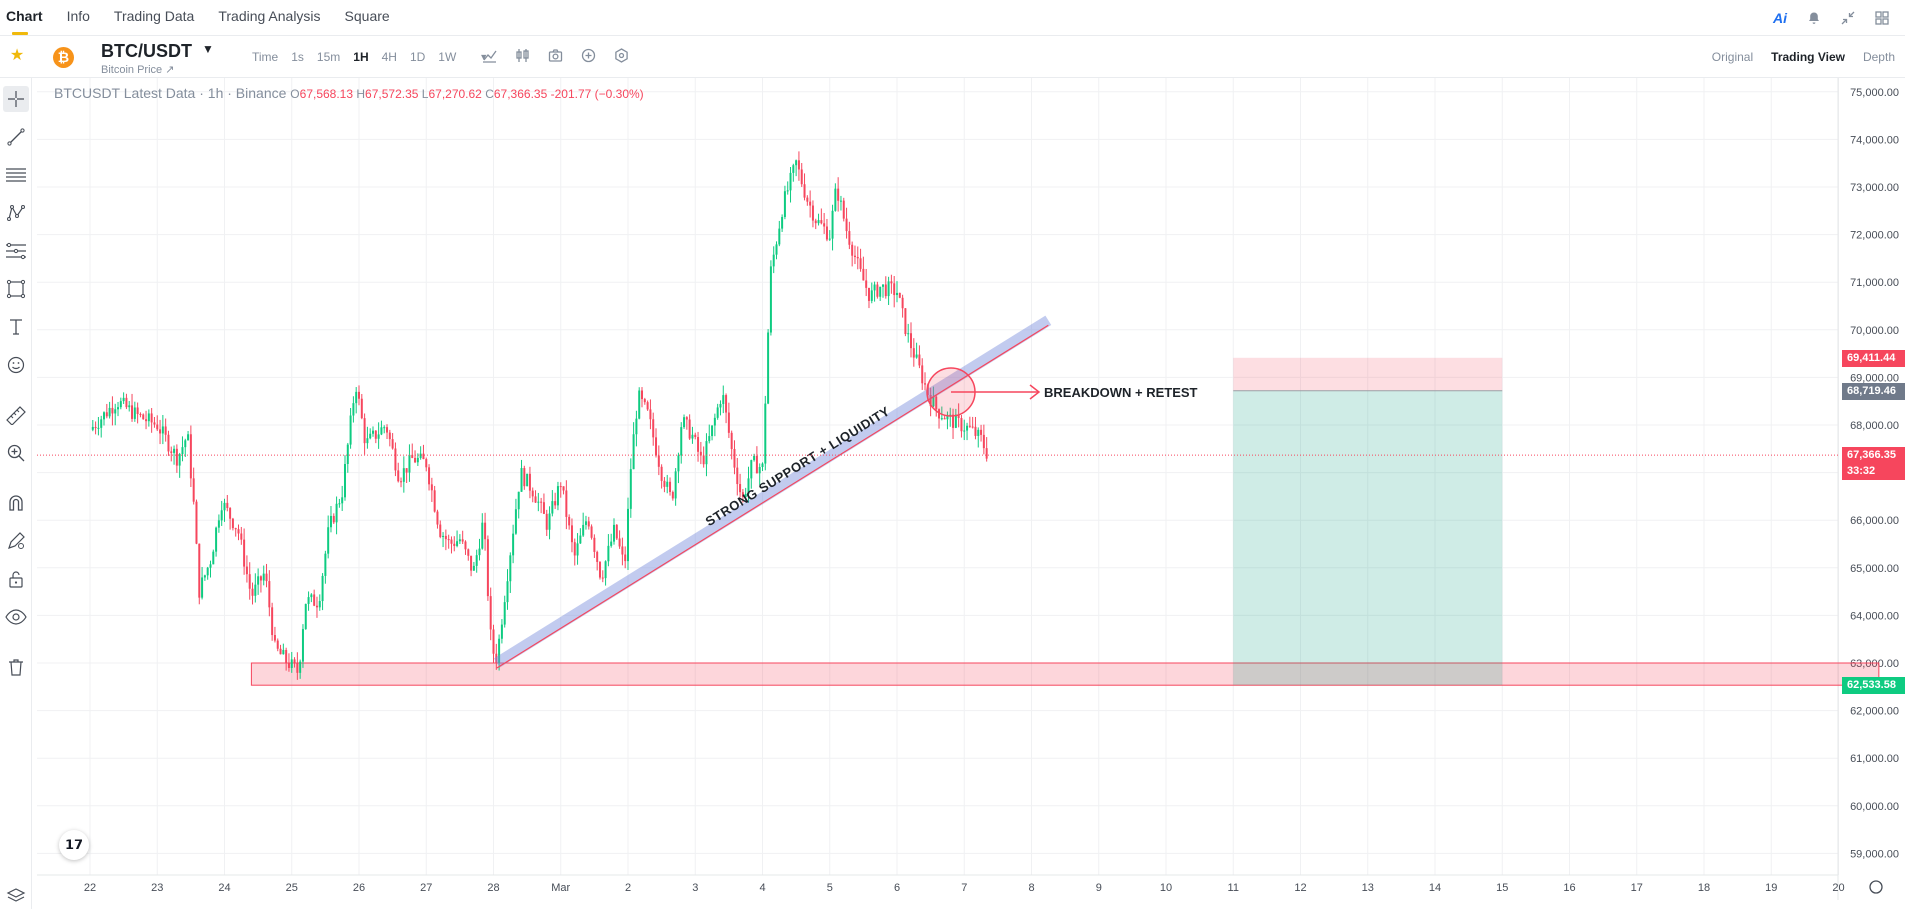 The image size is (1905, 909). I want to click on interval-more-icon: ▼, so click(484, 57).